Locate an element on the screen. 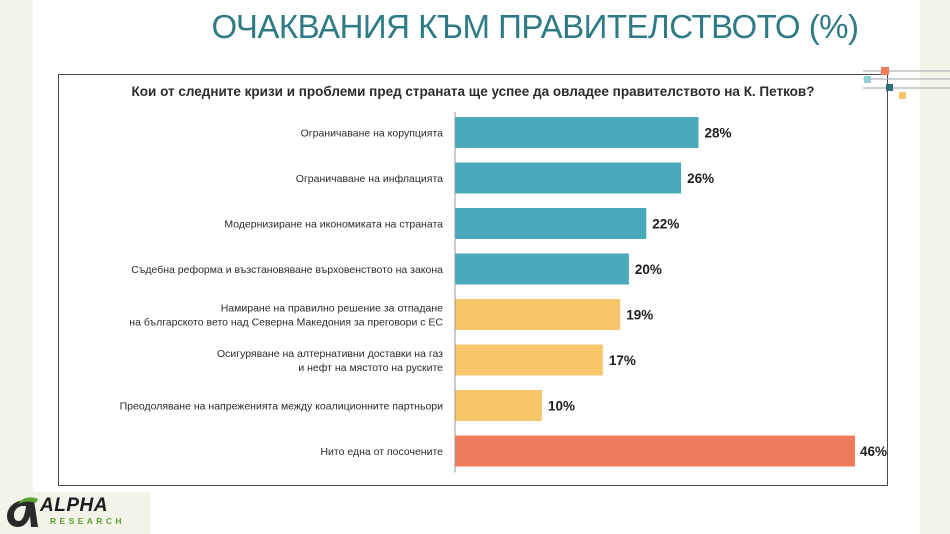 The image size is (950, 534). data-label: 17% is located at coordinates (622, 360).